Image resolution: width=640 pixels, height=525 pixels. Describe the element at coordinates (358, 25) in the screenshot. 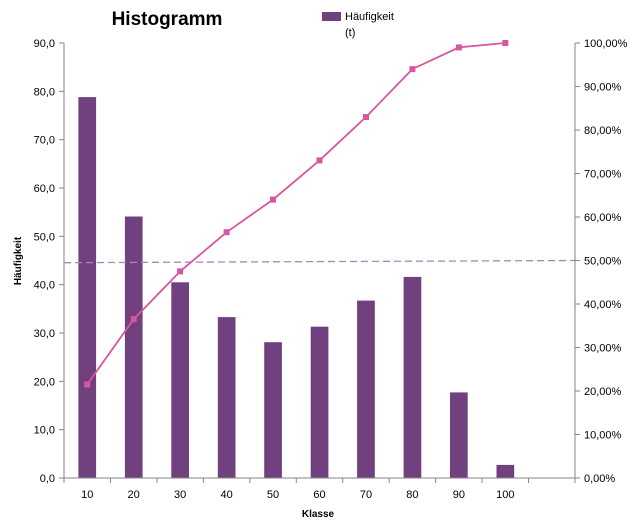

I see `legend: Häufigkeit (t)` at that location.